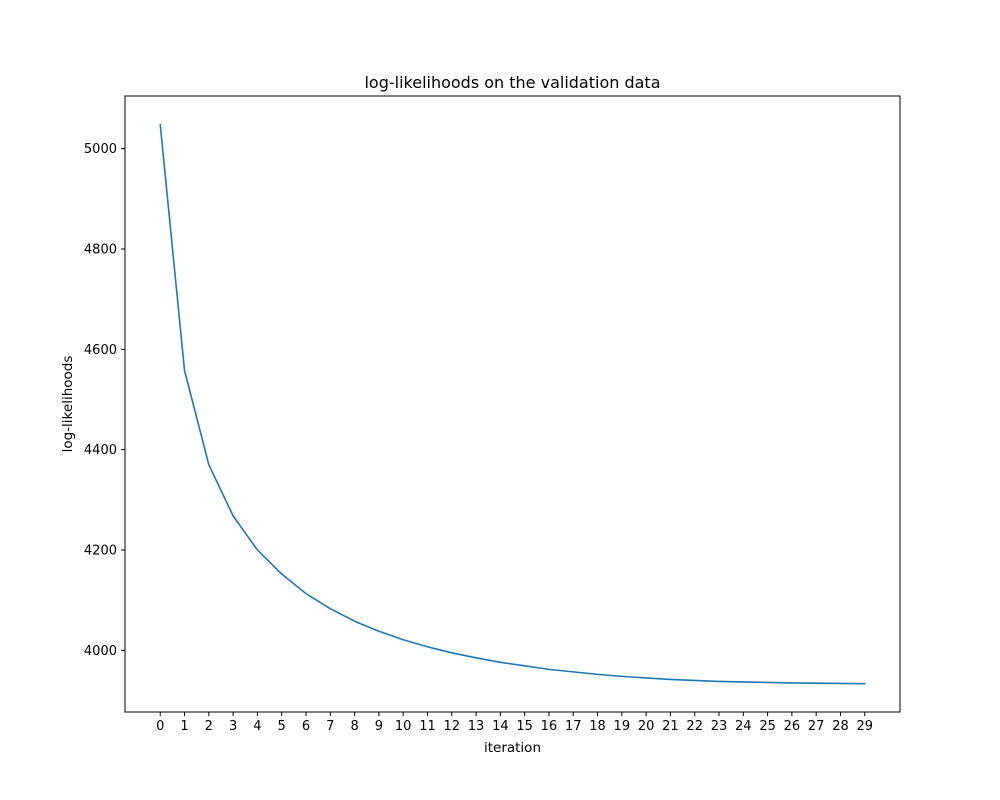 The image size is (1000, 800). What do you see at coordinates (694, 726) in the screenshot?
I see `x-tick-label: 22` at bounding box center [694, 726].